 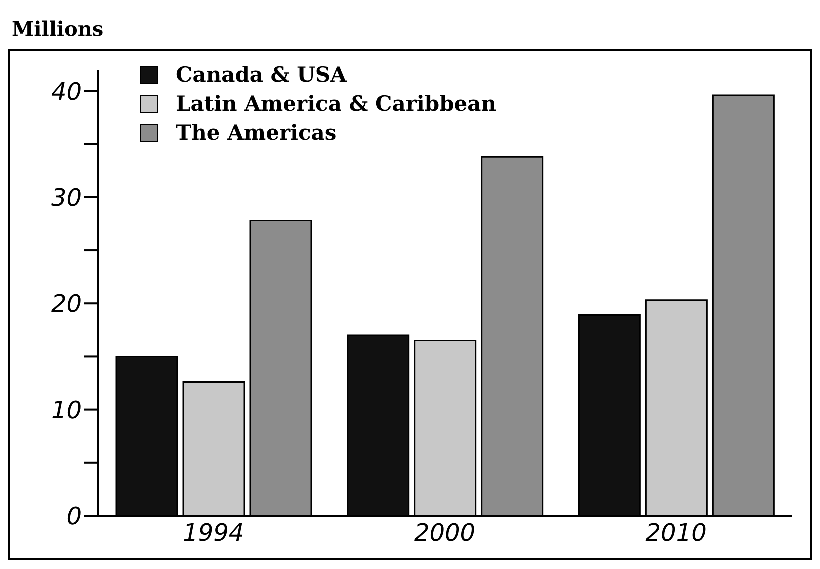 What do you see at coordinates (58, 29) in the screenshot?
I see `y-axis-title: Millions` at bounding box center [58, 29].